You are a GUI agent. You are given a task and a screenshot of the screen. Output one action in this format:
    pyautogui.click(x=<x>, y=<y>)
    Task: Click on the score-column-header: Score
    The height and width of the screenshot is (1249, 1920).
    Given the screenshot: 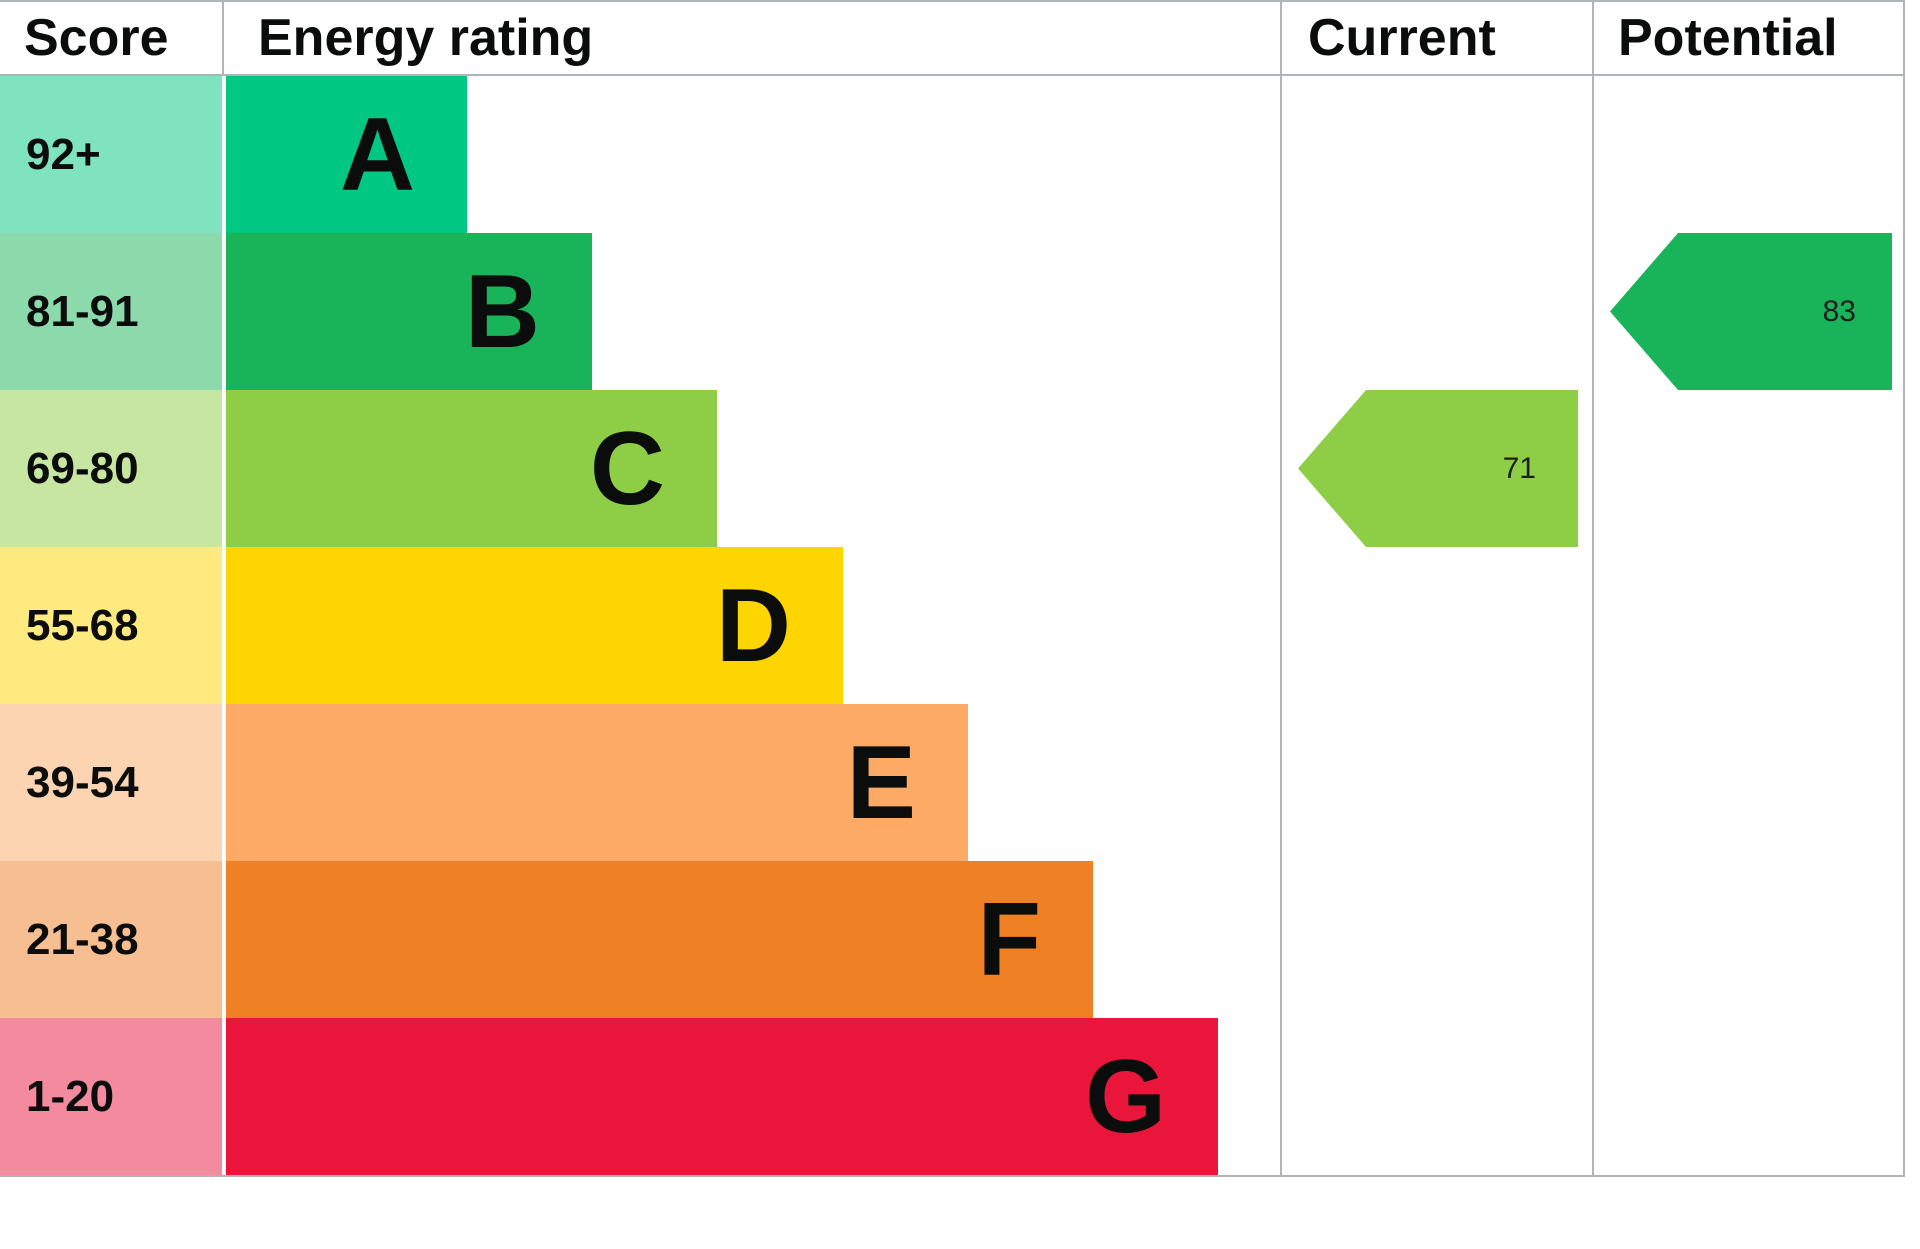 What is the action you would take?
    pyautogui.click(x=96, y=38)
    